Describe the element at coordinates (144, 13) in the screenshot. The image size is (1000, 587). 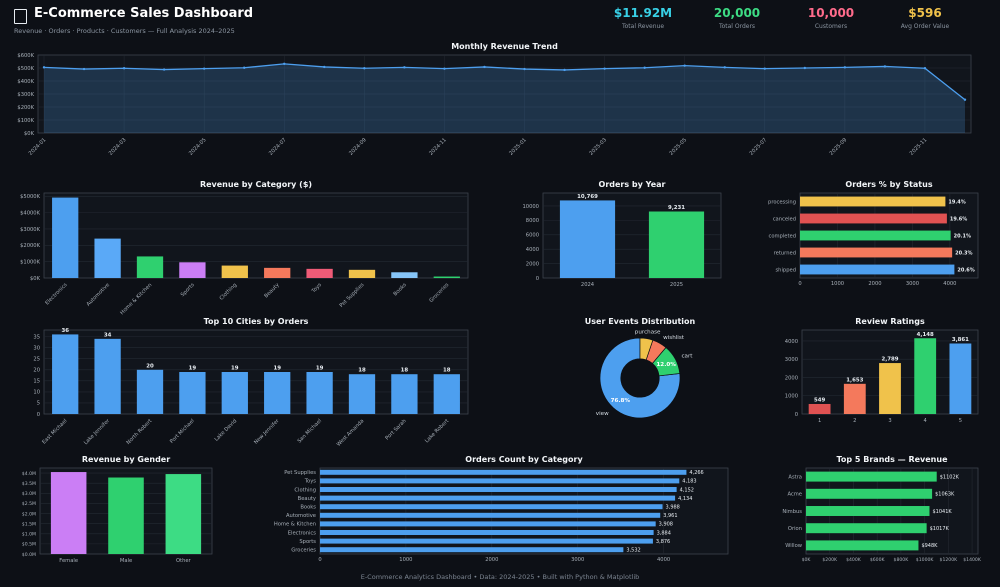
I see `page-title: E-Commerce Sales Dashboard` at that location.